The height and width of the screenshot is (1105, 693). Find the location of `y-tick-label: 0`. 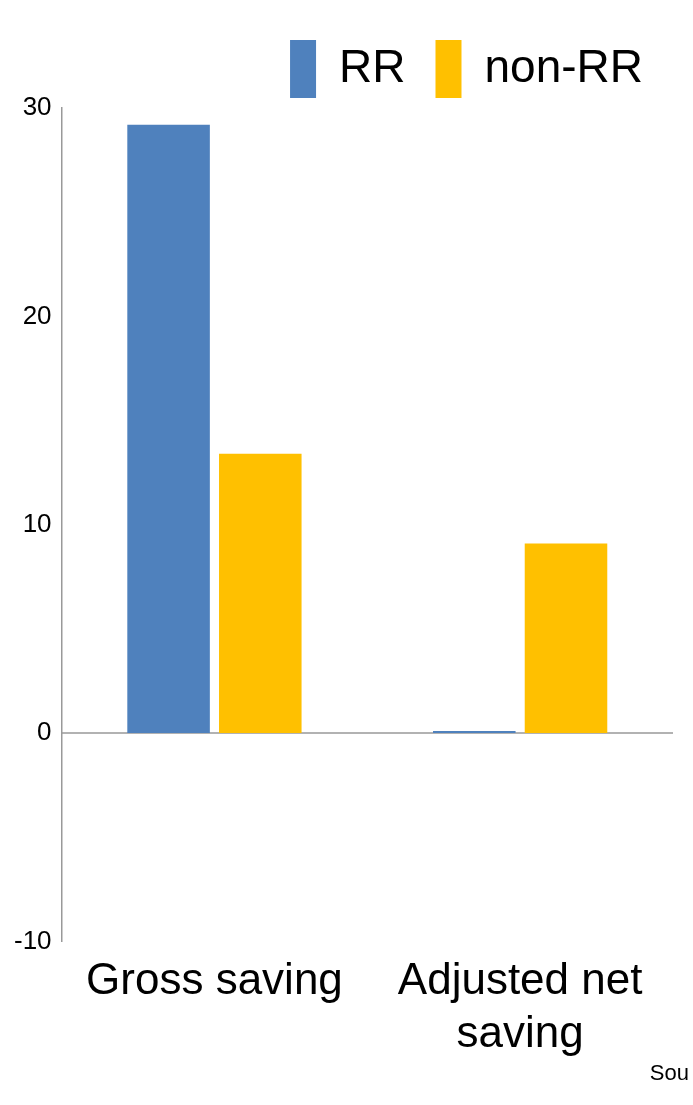

y-tick-label: 0 is located at coordinates (44, 731).